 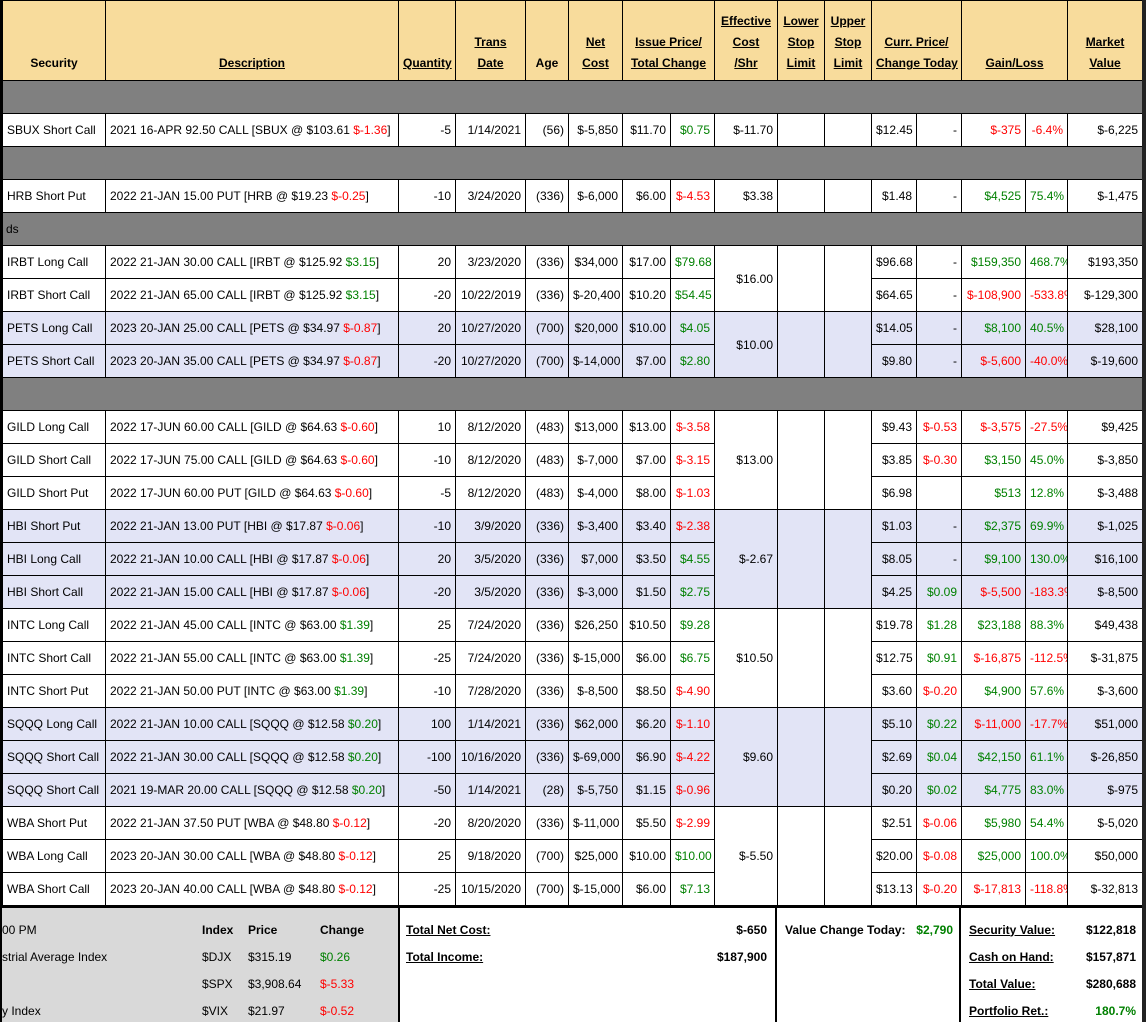 What do you see at coordinates (746, 460) in the screenshot?
I see `effective-cost-cell: $13.00` at bounding box center [746, 460].